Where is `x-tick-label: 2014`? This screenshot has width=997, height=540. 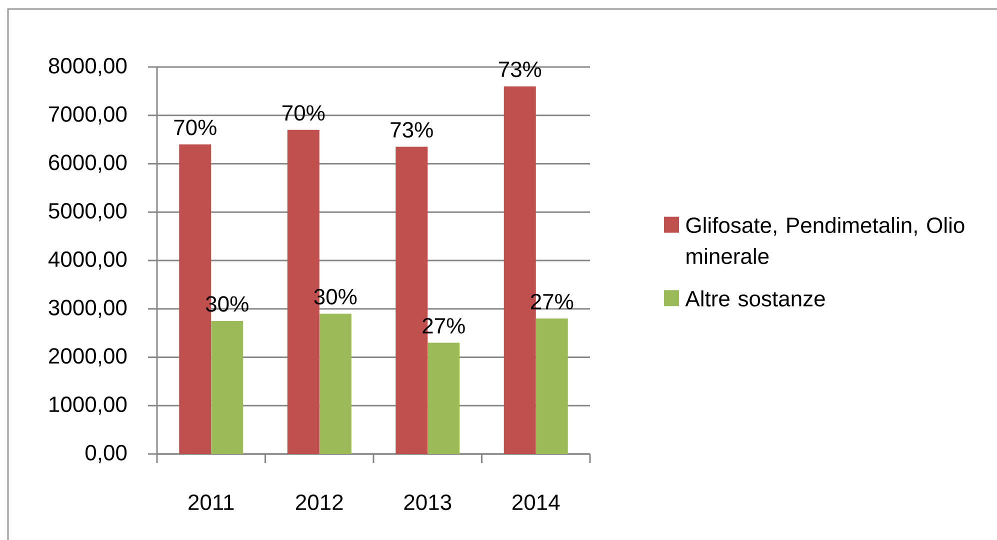 x-tick-label: 2014 is located at coordinates (536, 502).